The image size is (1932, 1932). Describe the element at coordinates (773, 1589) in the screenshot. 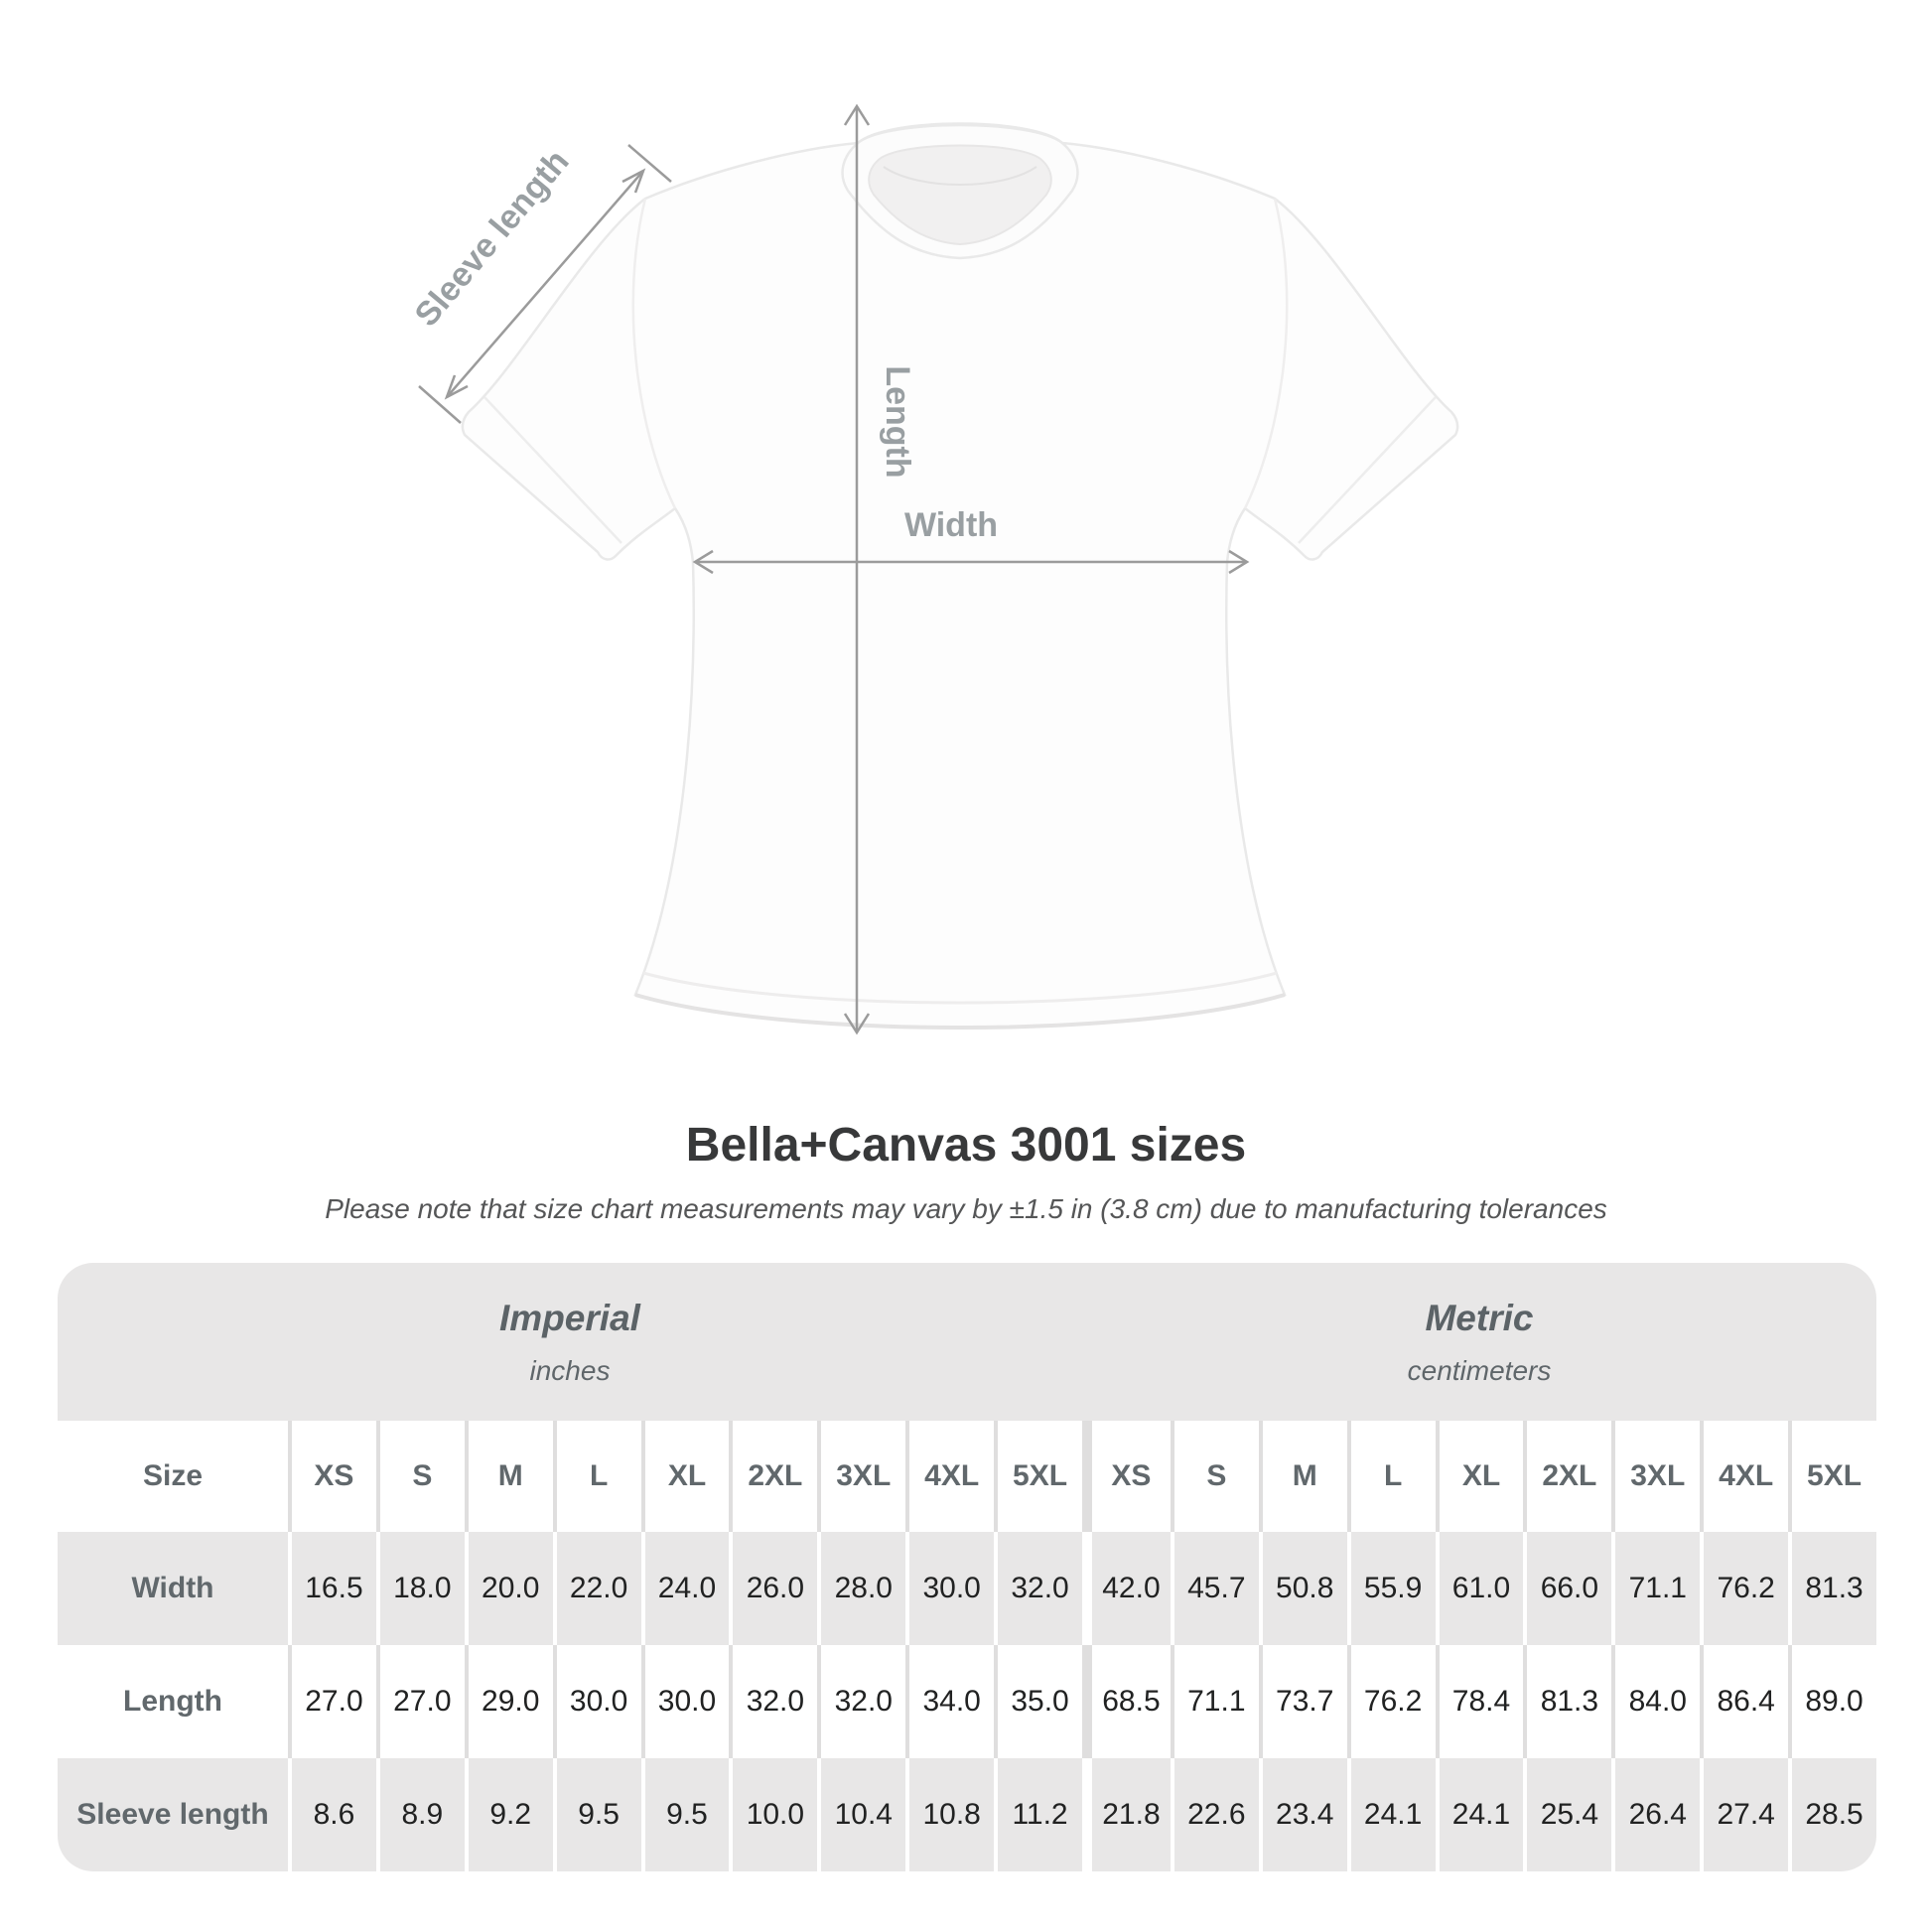

I see `value-cell: 26.0` at that location.